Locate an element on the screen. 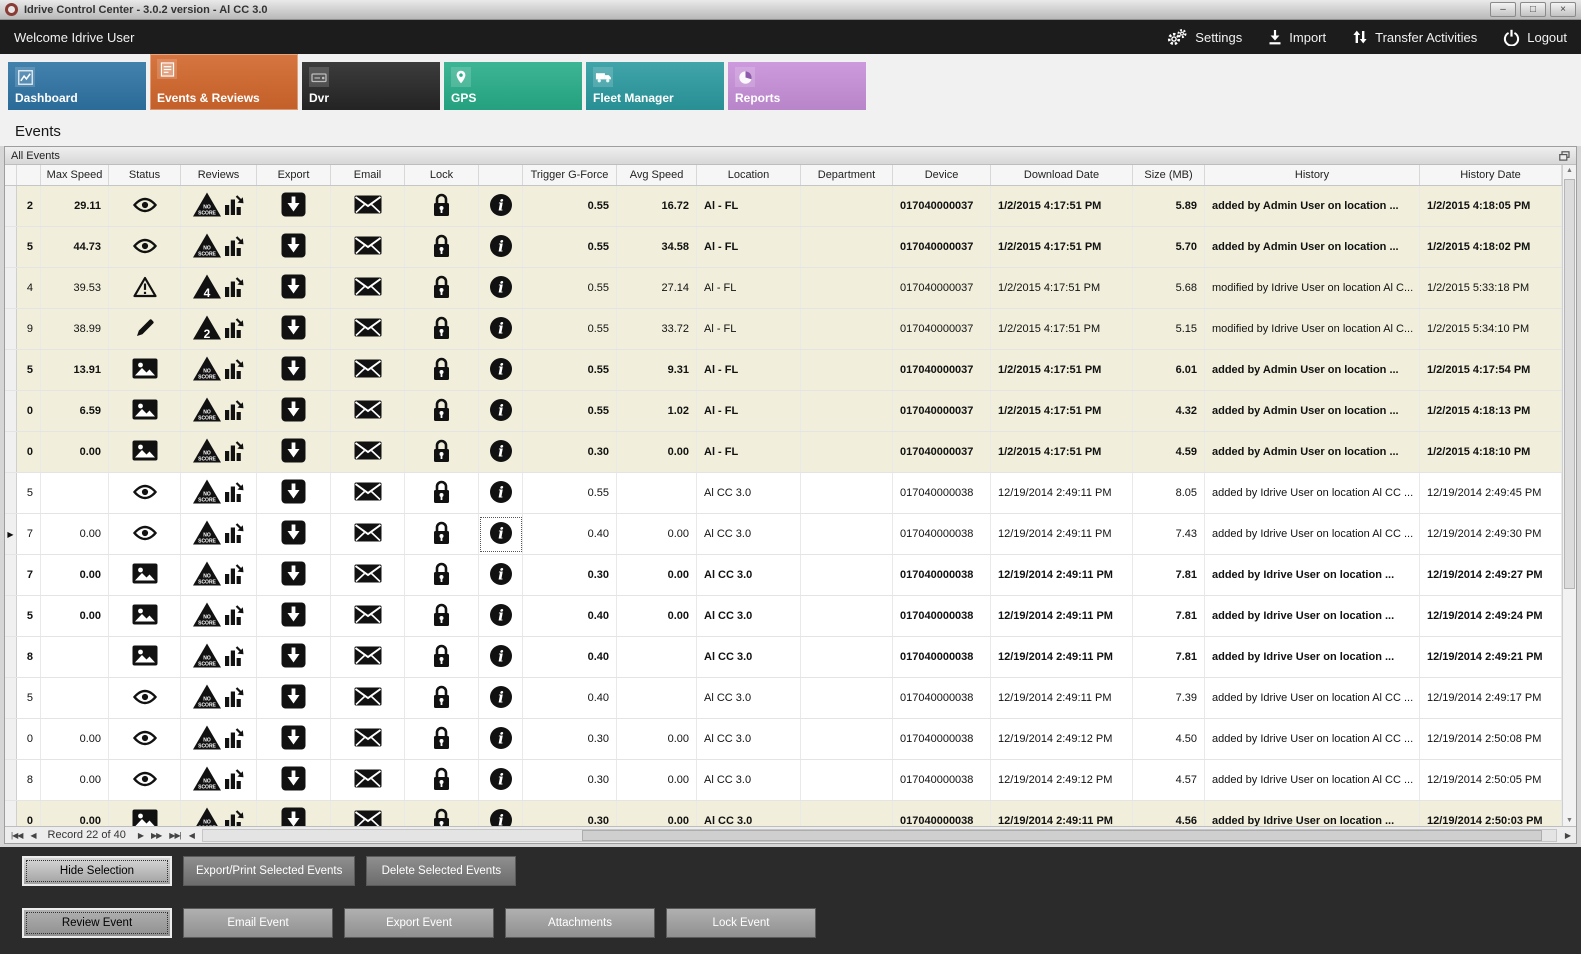  vertical-scrollbar: ▲ ▼ is located at coordinates (1569, 495).